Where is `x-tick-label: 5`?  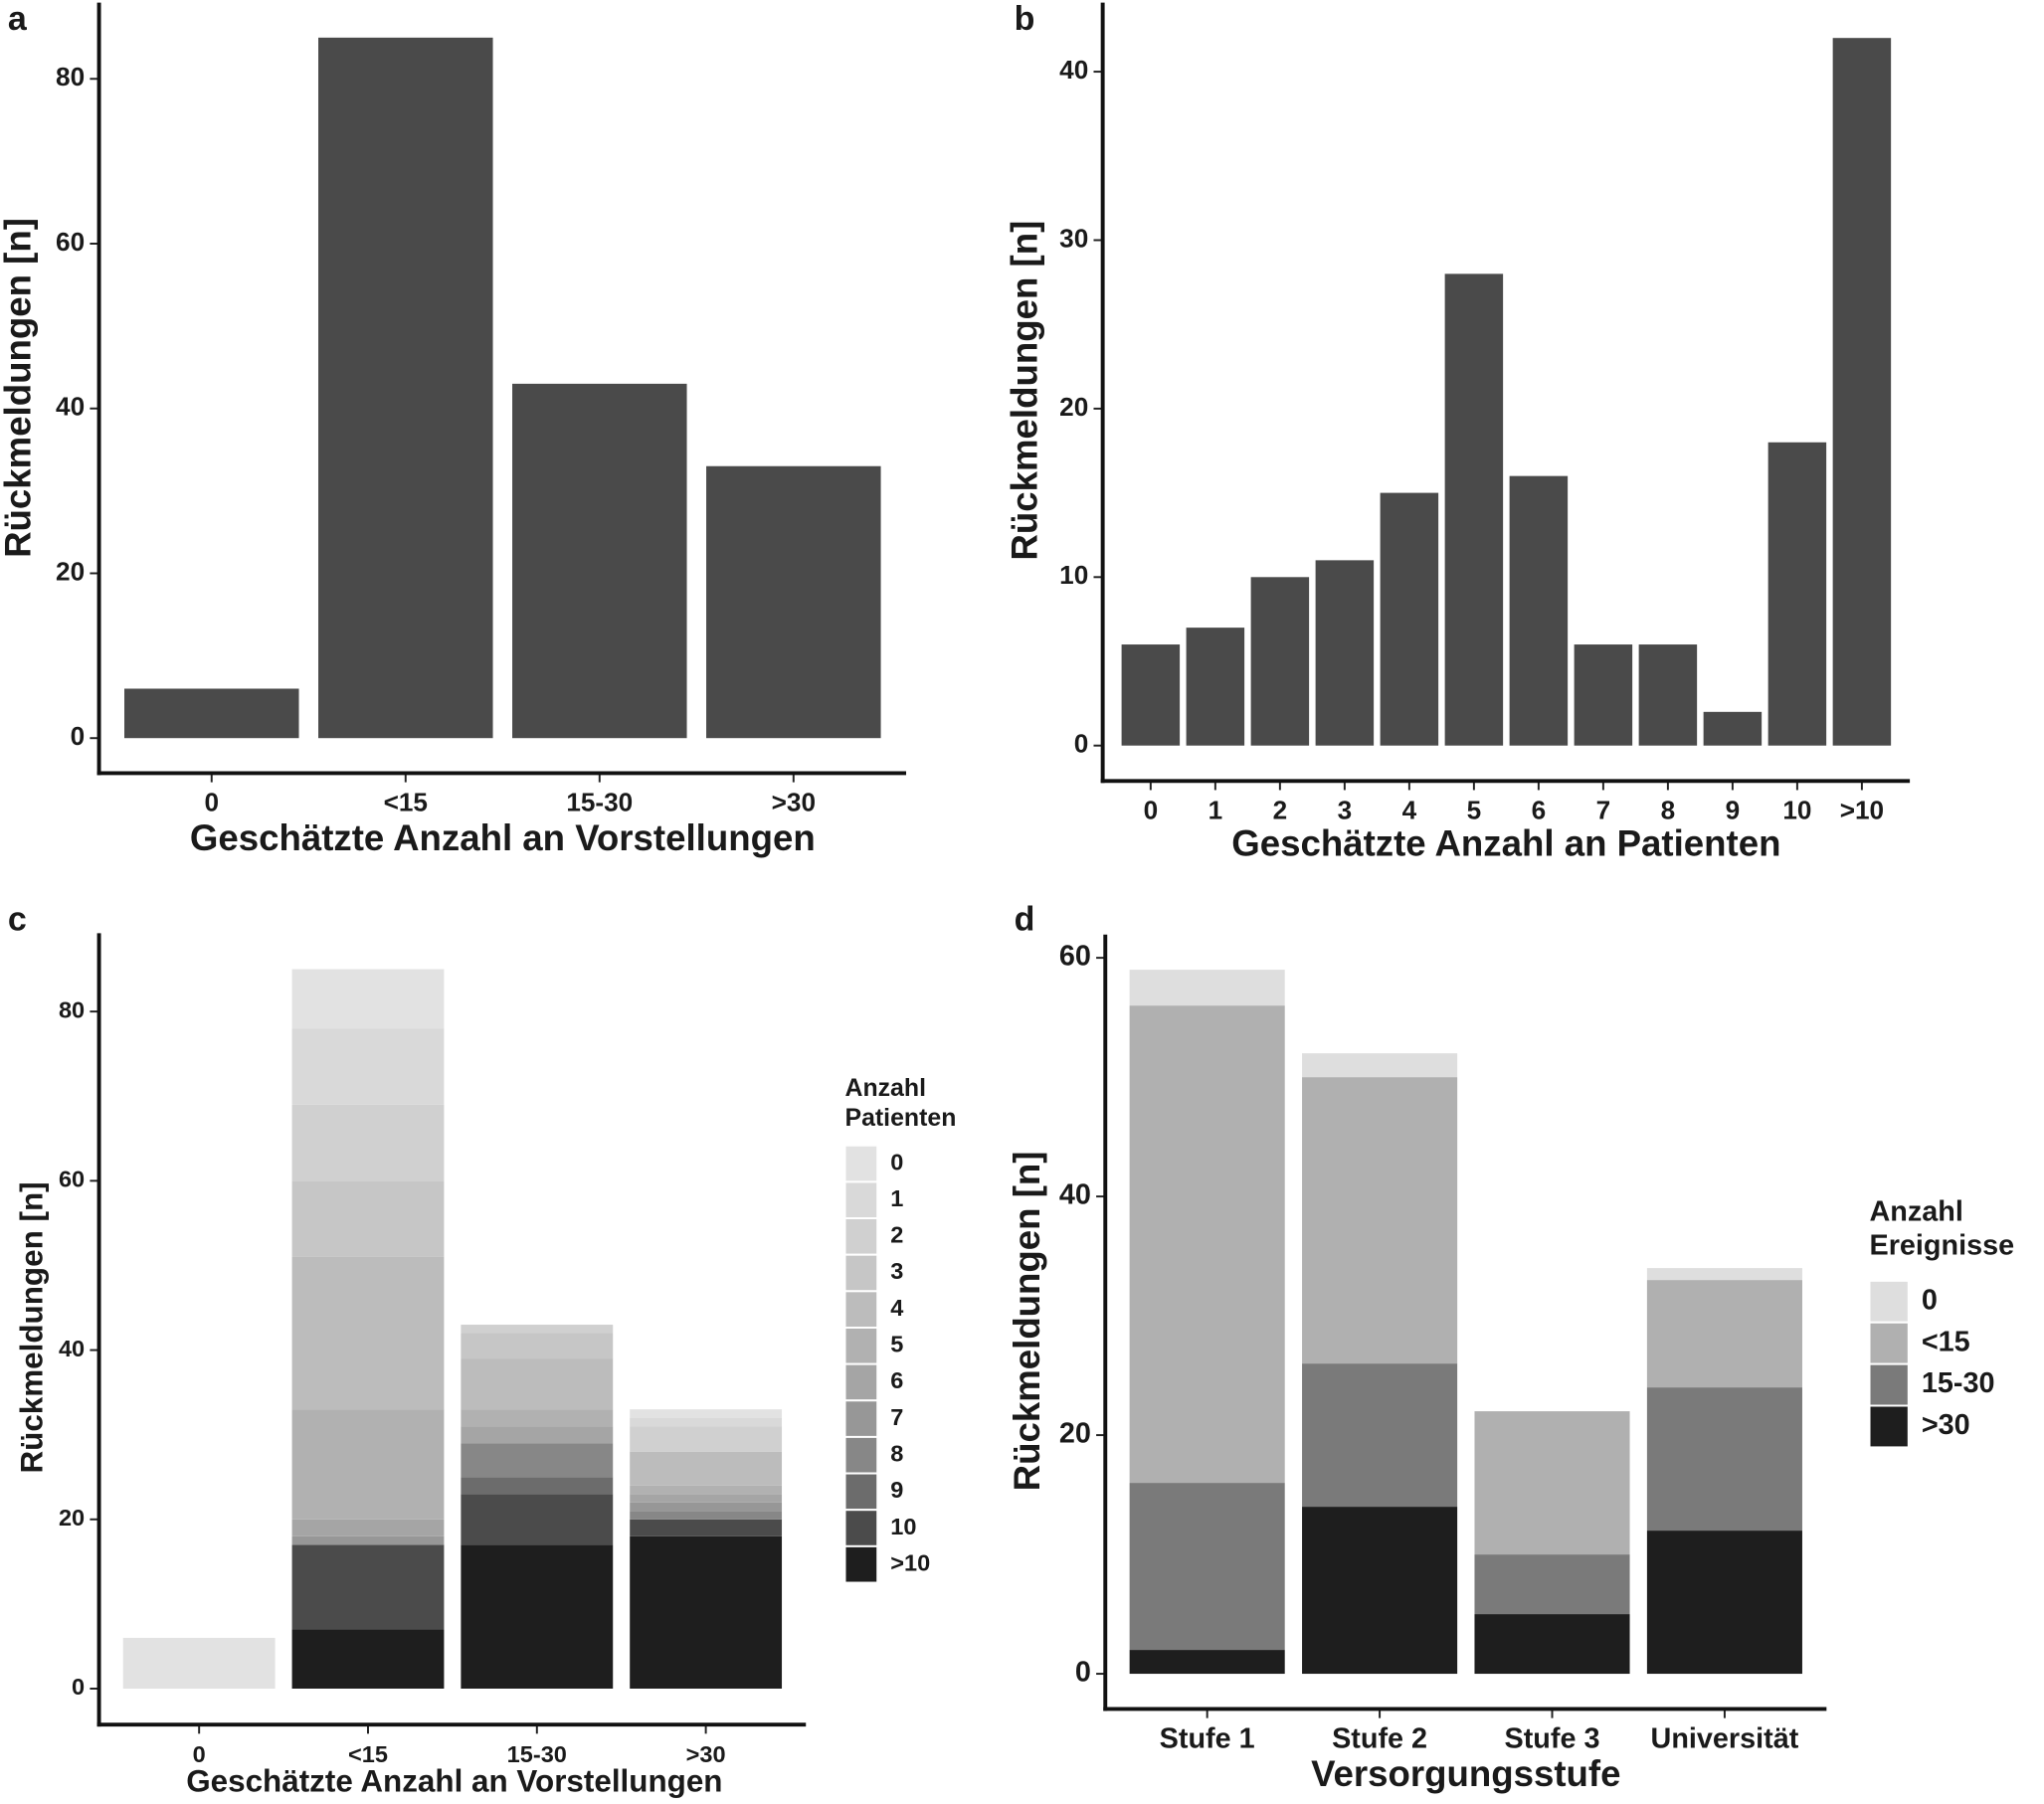 x-tick-label: 5 is located at coordinates (1474, 810).